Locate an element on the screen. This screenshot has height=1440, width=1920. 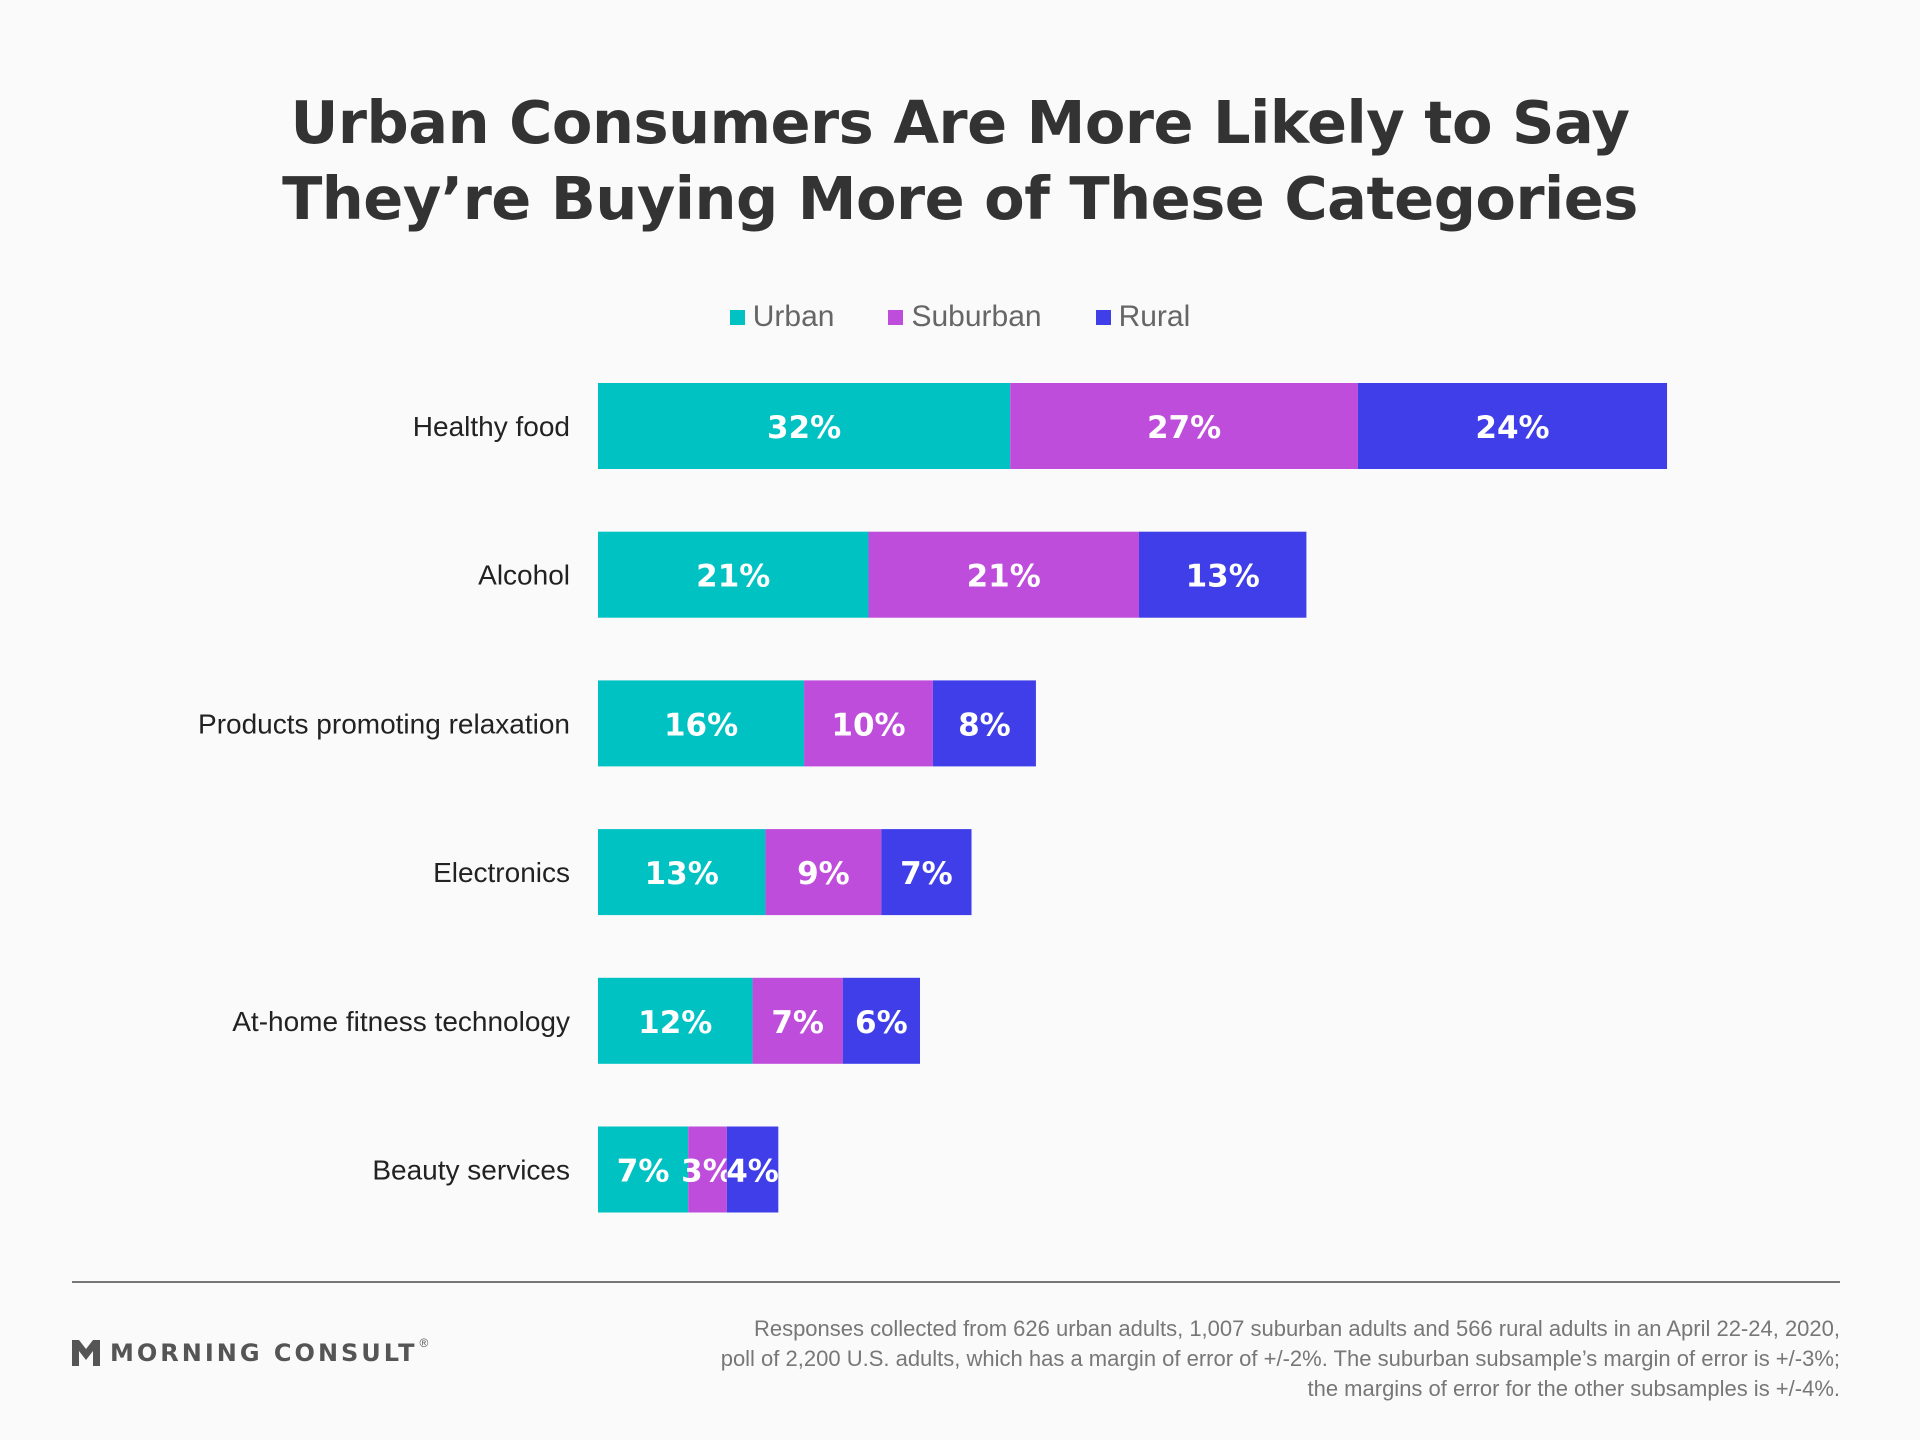
legend-item-suburban: Suburban is located at coordinates (965, 317).